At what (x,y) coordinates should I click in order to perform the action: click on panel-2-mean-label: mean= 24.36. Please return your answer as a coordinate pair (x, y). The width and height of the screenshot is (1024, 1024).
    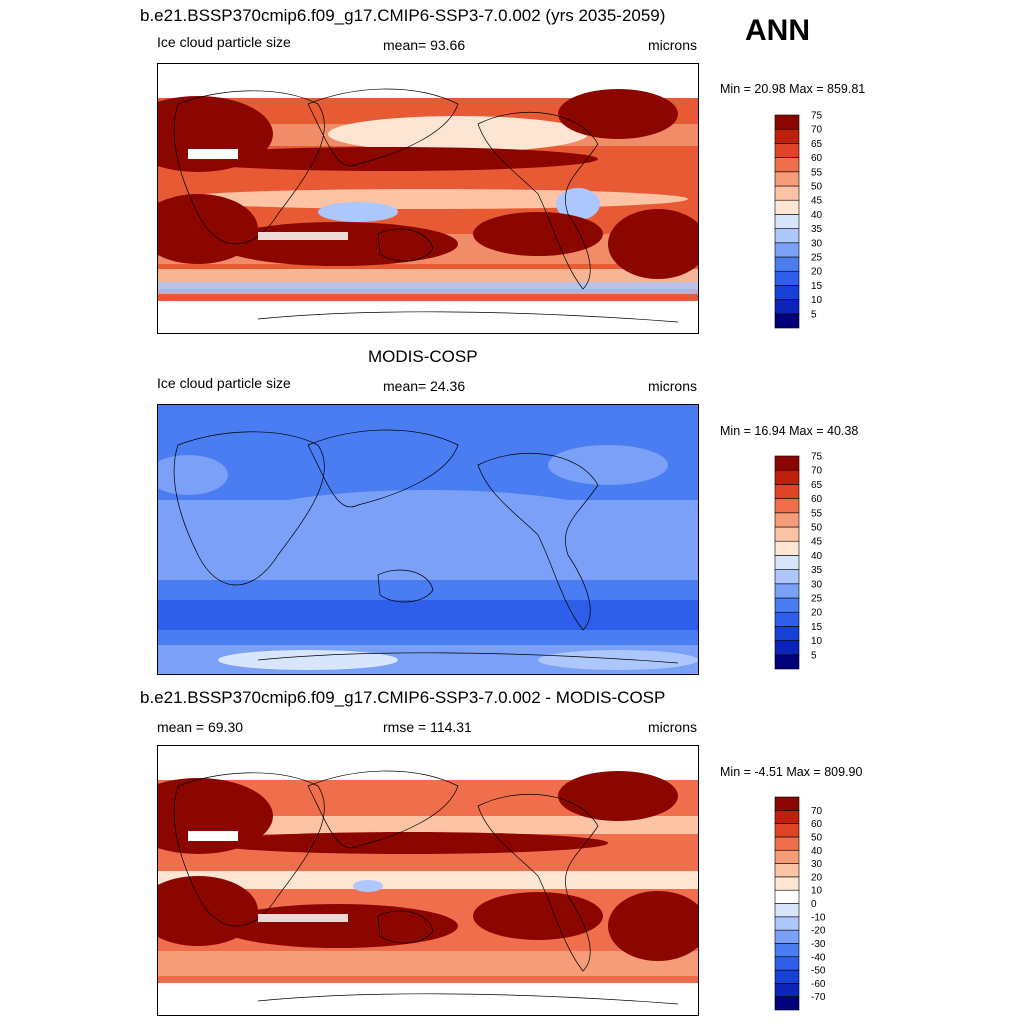
    Looking at the image, I should click on (424, 386).